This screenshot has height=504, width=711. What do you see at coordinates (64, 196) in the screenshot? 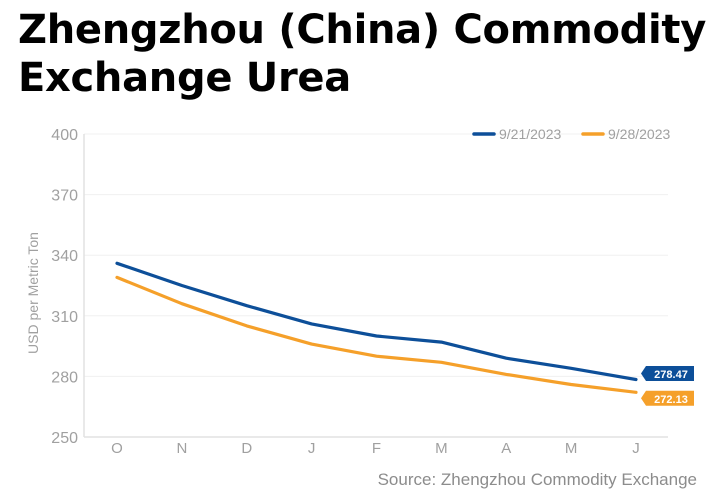
I see `y-tick-label: 370` at bounding box center [64, 196].